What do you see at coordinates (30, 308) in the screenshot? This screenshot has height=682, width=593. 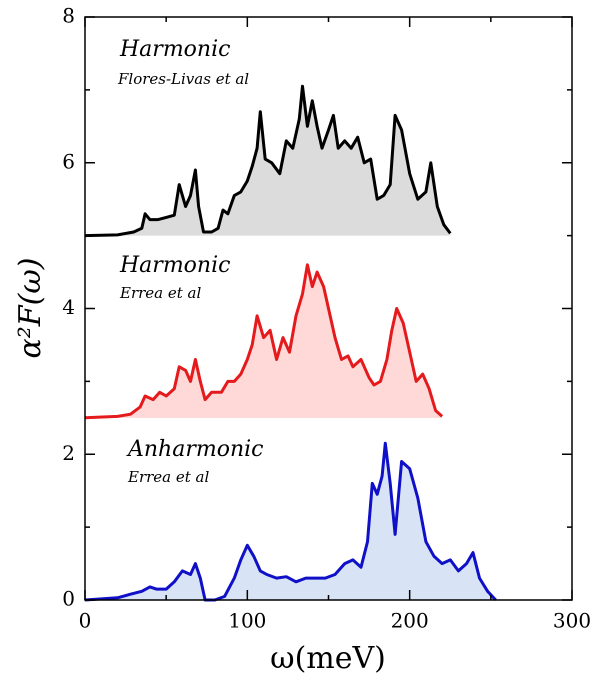 I see `y-axis-label: α²F(ω)` at bounding box center [30, 308].